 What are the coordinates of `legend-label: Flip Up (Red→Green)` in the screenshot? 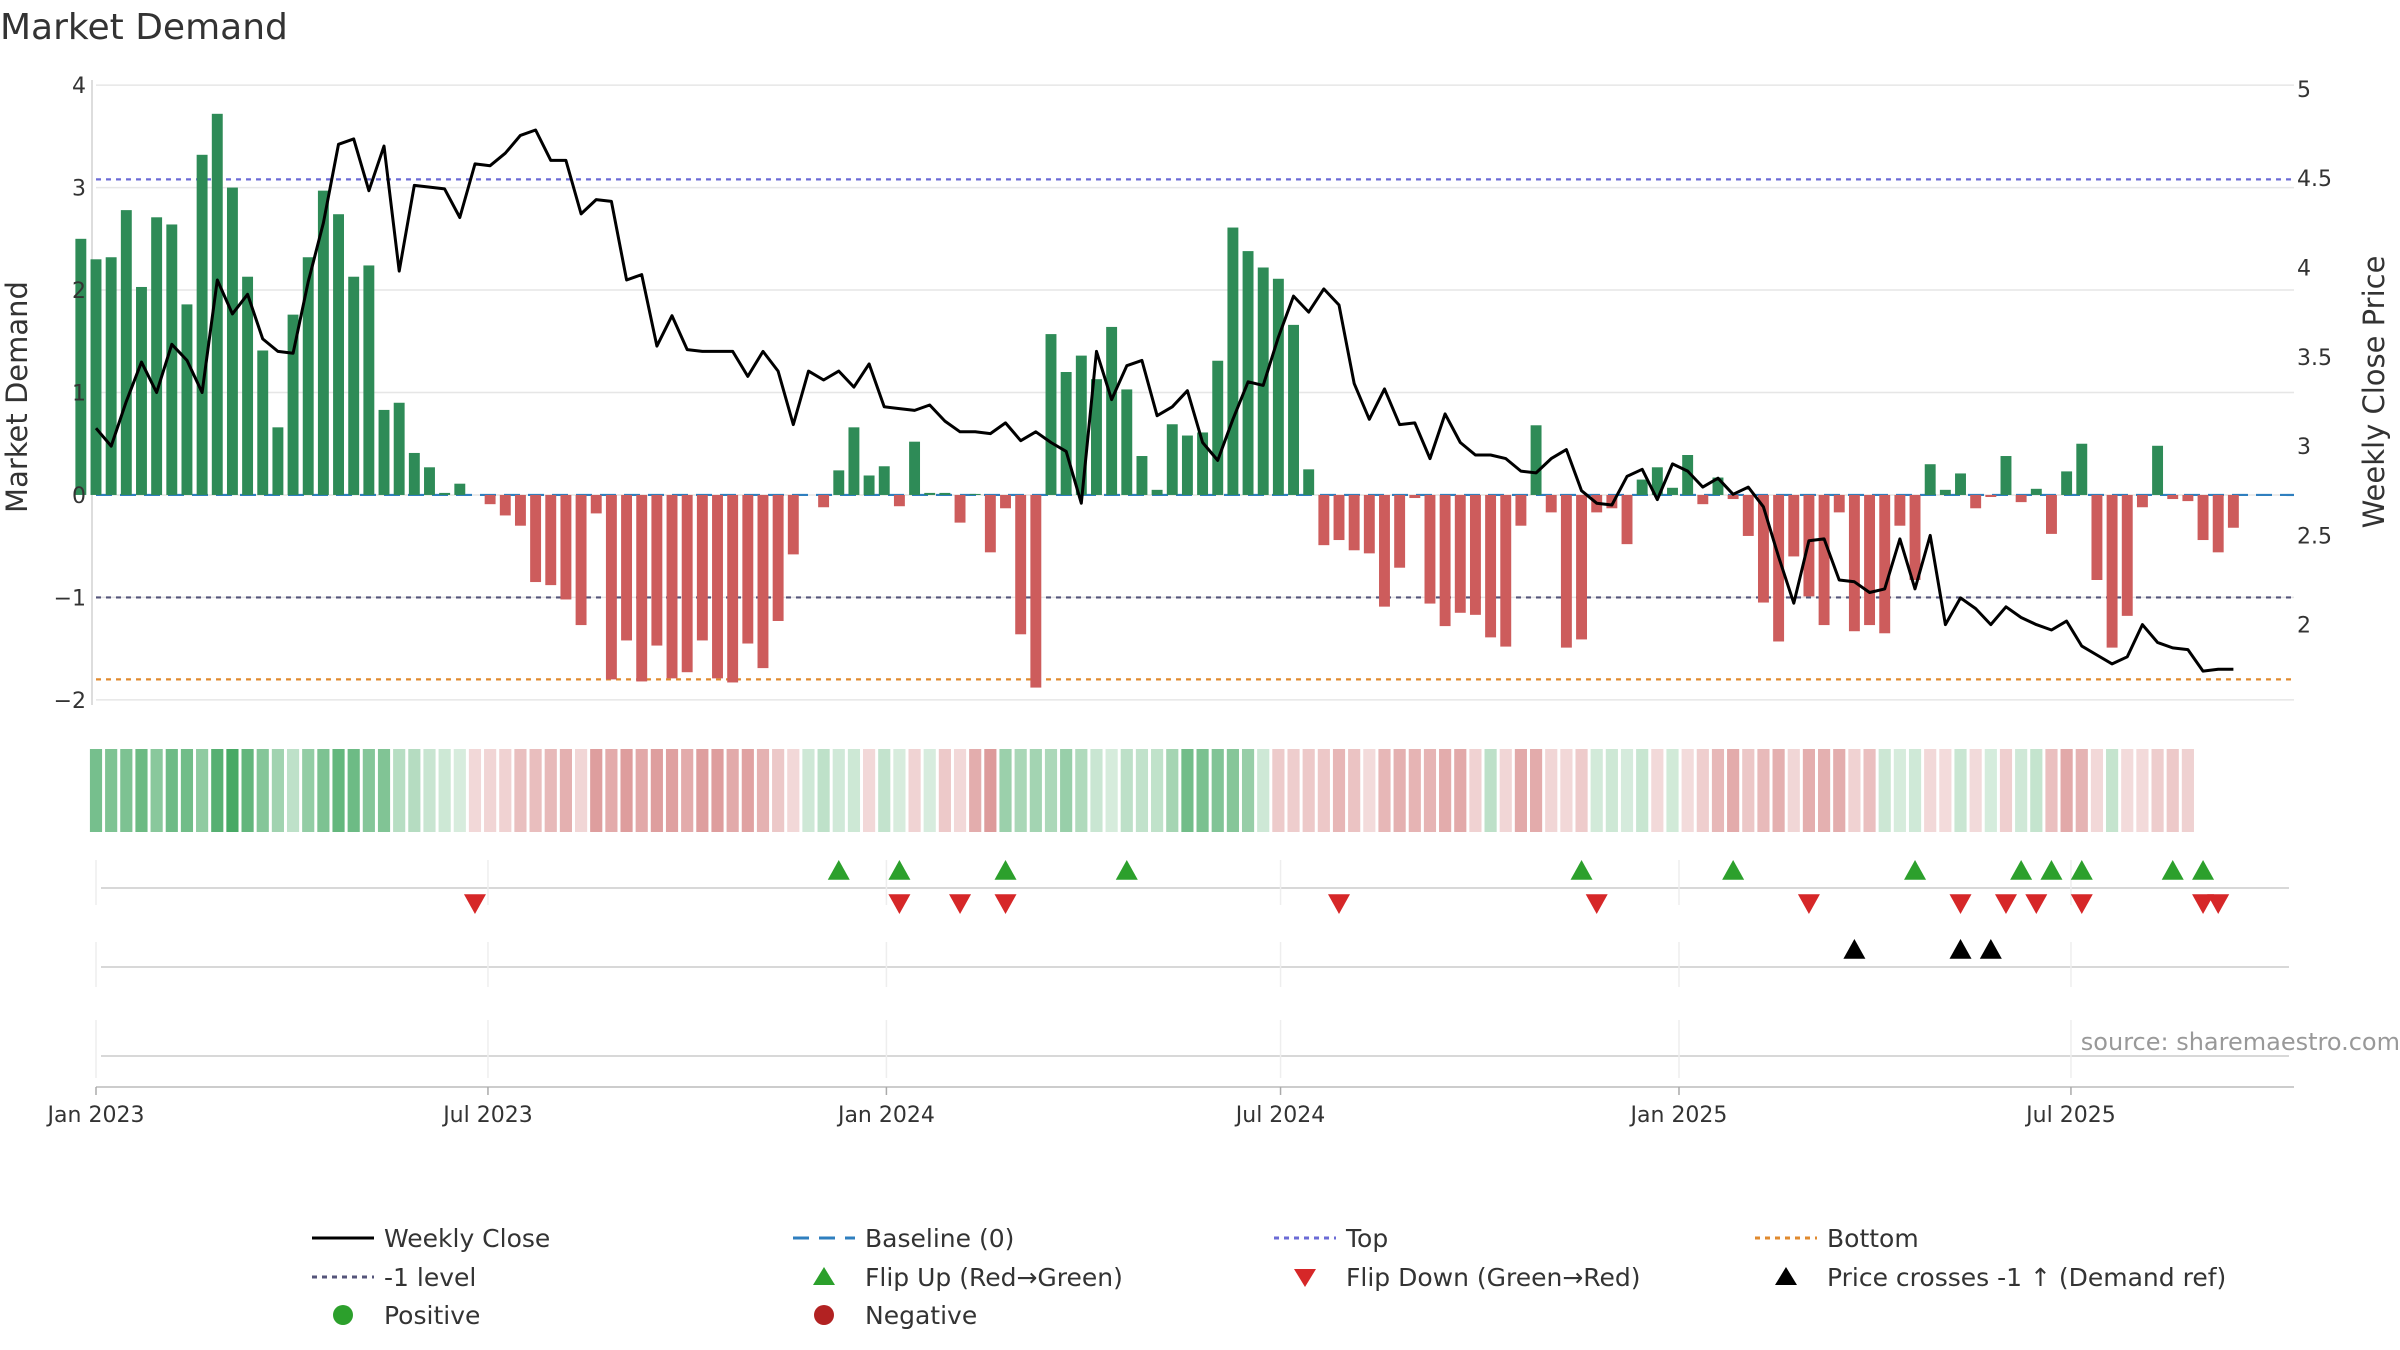 It's located at (994, 1277).